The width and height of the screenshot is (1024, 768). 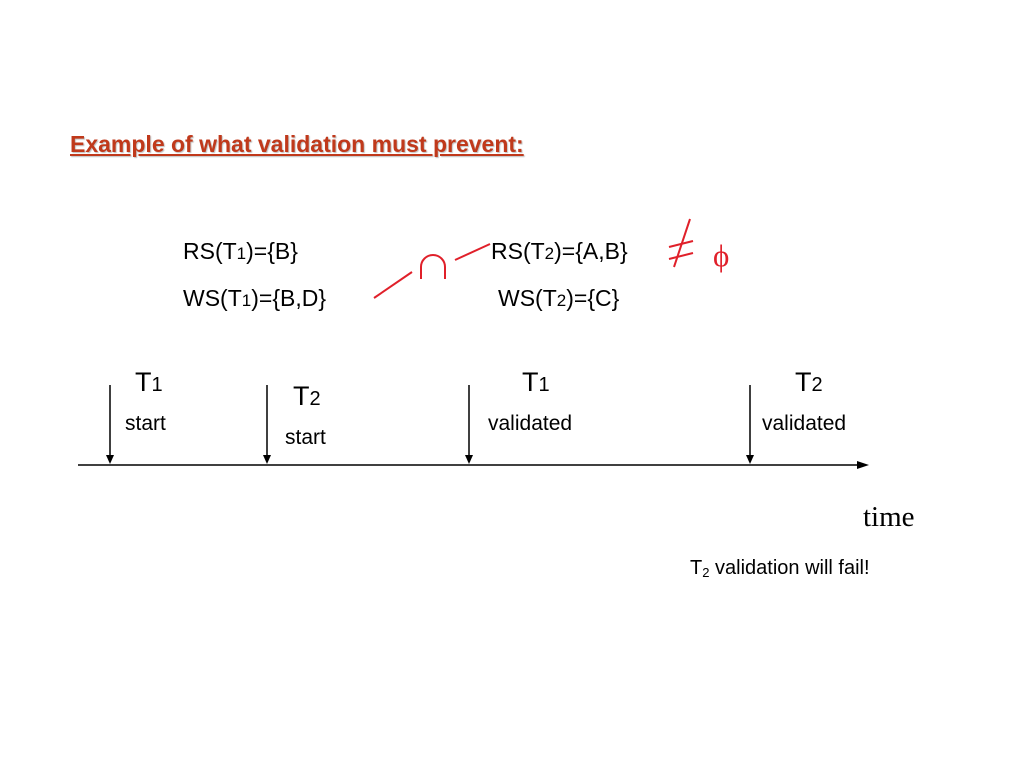 I want to click on write-set-t2: WS(T2)={C}, so click(x=558, y=298).